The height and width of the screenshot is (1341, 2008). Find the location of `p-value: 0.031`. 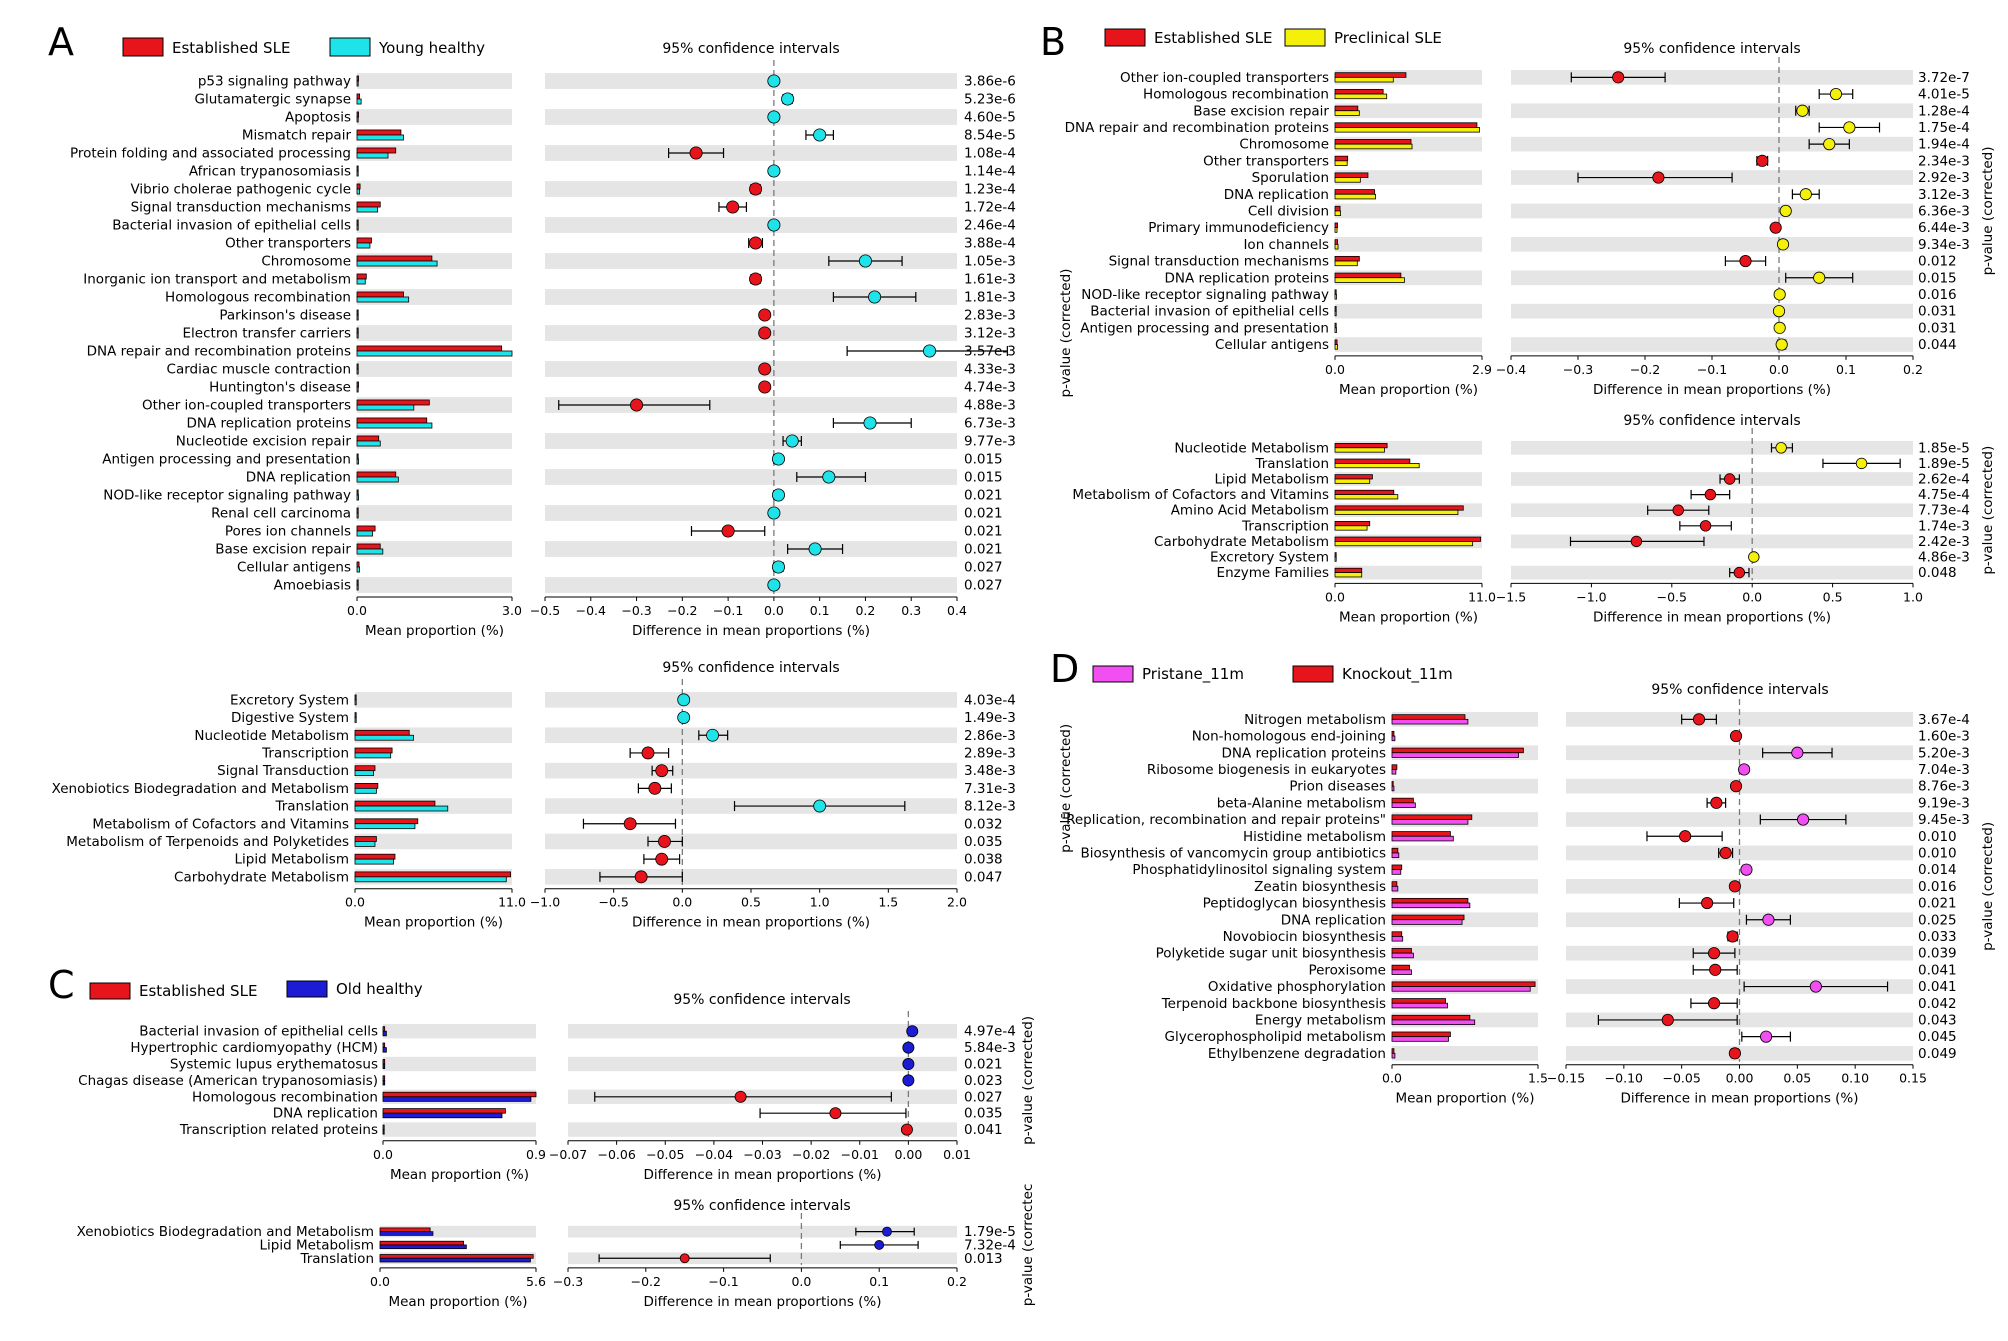

p-value: 0.031 is located at coordinates (1937, 328).